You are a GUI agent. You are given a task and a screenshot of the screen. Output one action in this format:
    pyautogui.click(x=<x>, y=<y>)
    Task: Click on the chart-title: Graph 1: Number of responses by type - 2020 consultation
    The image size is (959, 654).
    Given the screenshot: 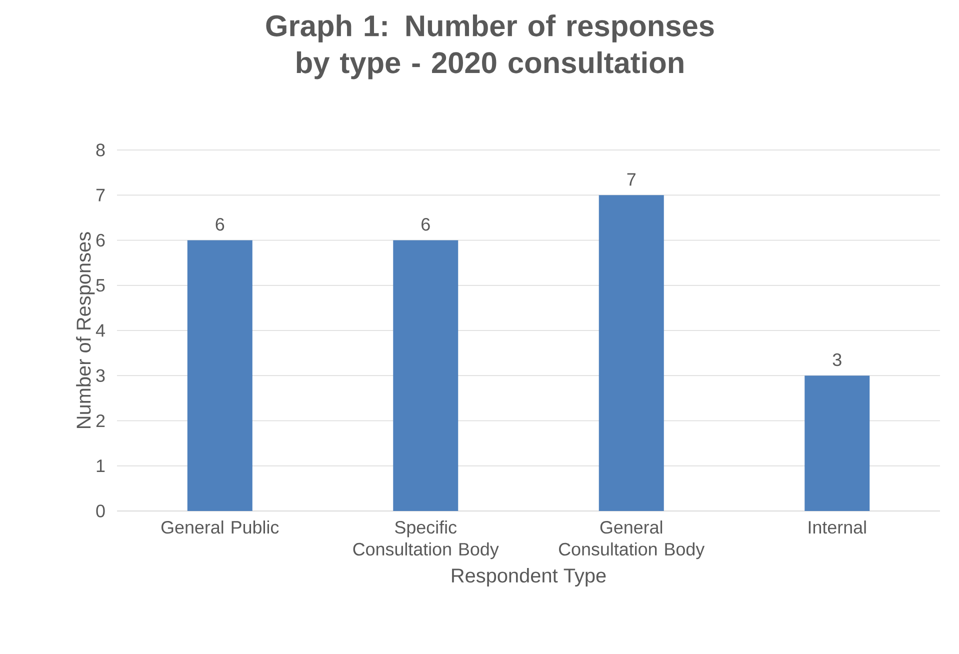 What is the action you would take?
    pyautogui.click(x=490, y=47)
    